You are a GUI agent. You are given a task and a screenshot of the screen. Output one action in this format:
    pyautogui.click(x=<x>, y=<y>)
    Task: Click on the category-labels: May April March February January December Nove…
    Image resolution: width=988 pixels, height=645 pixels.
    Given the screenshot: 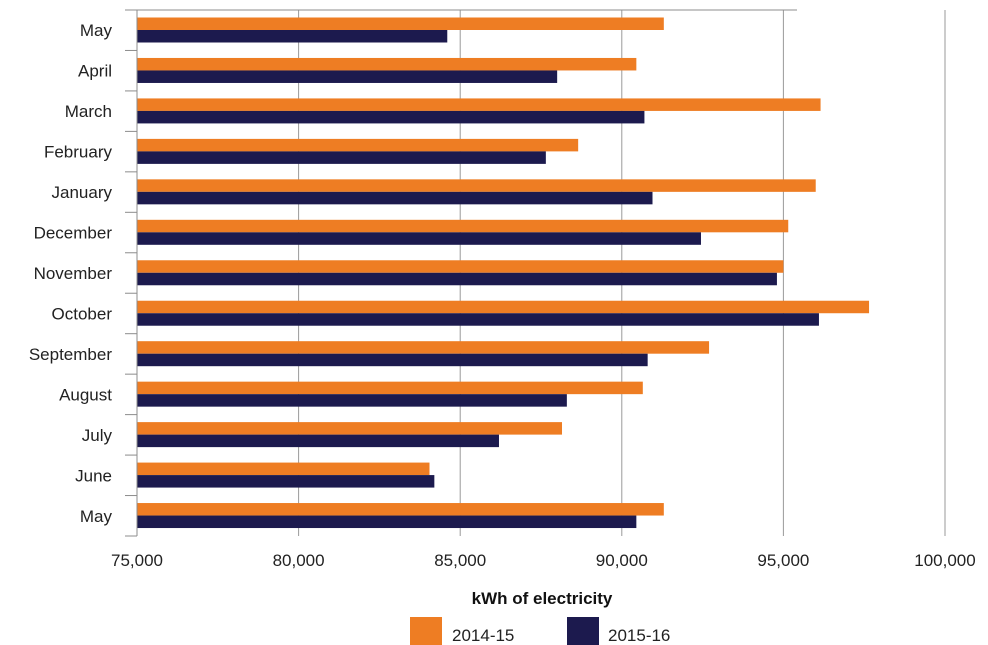 What is the action you would take?
    pyautogui.click(x=71, y=273)
    